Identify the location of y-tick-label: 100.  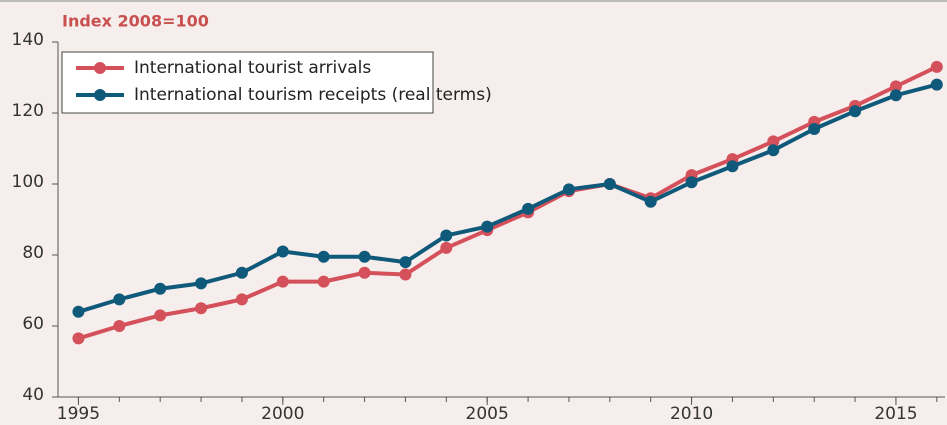
(28, 182).